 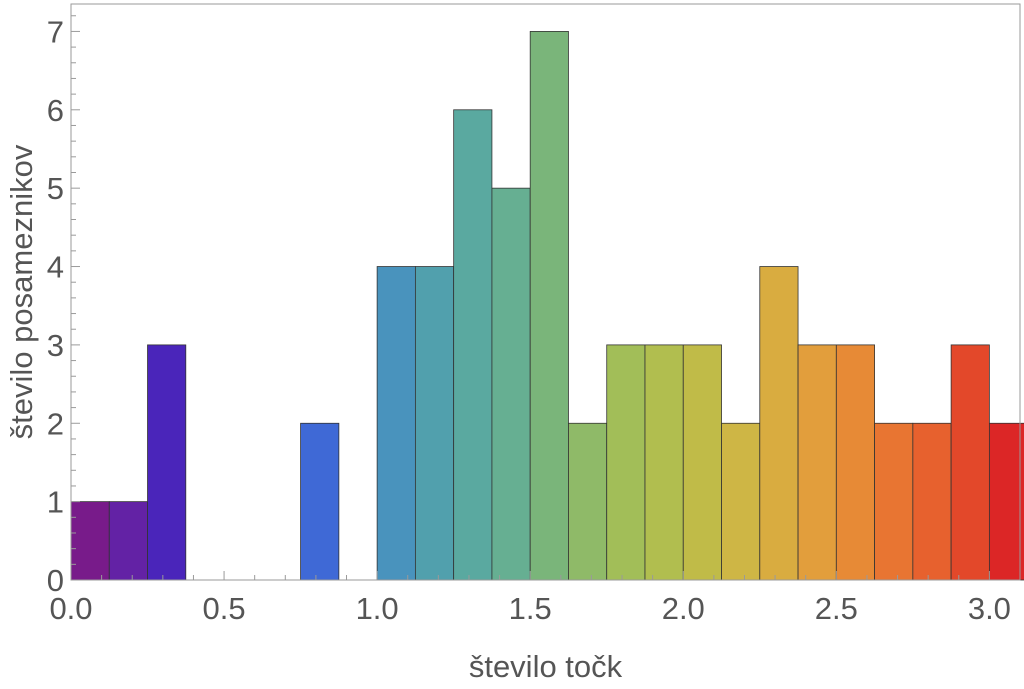 What do you see at coordinates (55, 345) in the screenshot?
I see `y-tick-label: 3` at bounding box center [55, 345].